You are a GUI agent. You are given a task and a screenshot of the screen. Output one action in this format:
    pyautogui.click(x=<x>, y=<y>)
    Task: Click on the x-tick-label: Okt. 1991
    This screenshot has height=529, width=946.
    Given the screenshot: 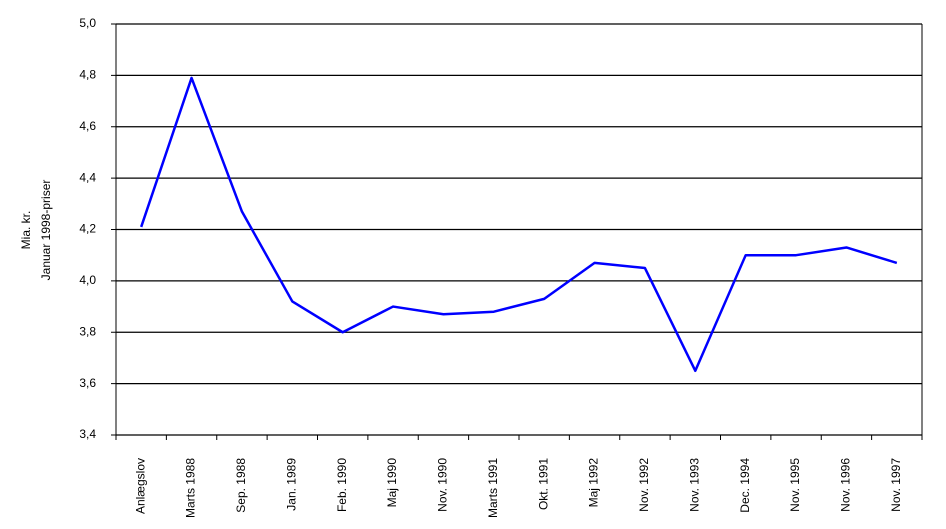 What is the action you would take?
    pyautogui.click(x=543, y=484)
    